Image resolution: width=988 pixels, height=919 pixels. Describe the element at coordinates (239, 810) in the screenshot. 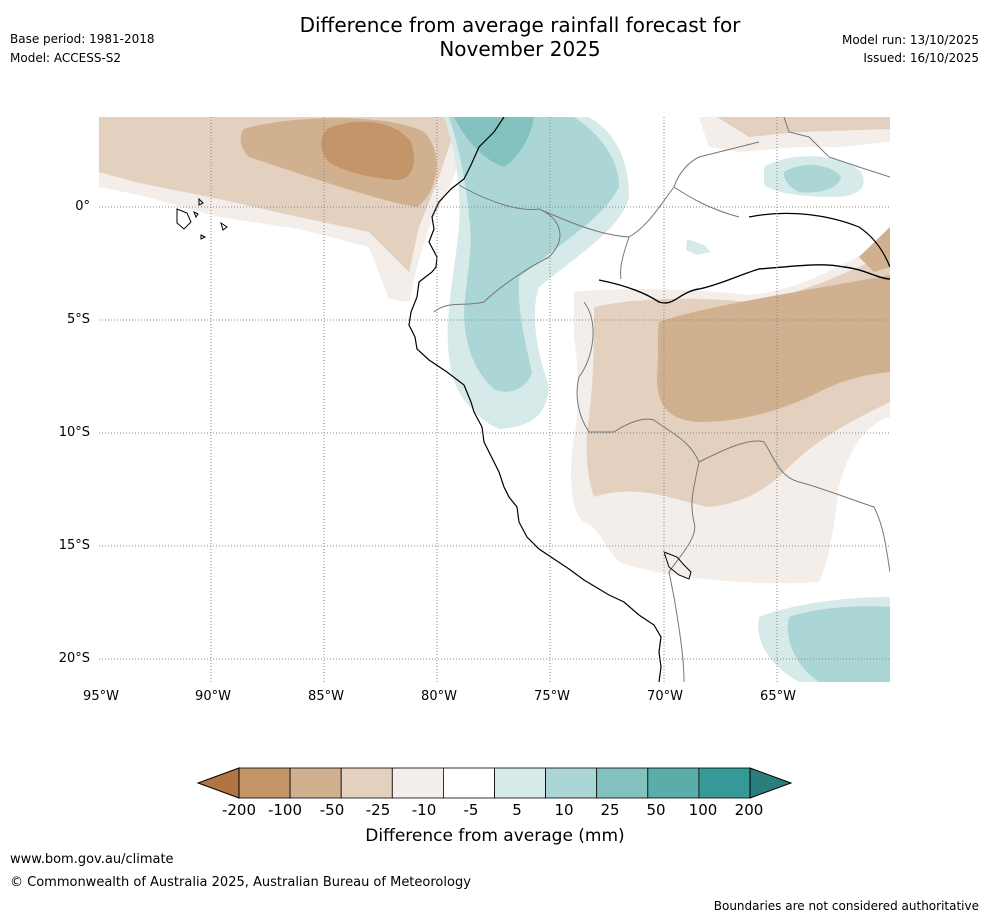

I see `legend-tick: -200` at that location.